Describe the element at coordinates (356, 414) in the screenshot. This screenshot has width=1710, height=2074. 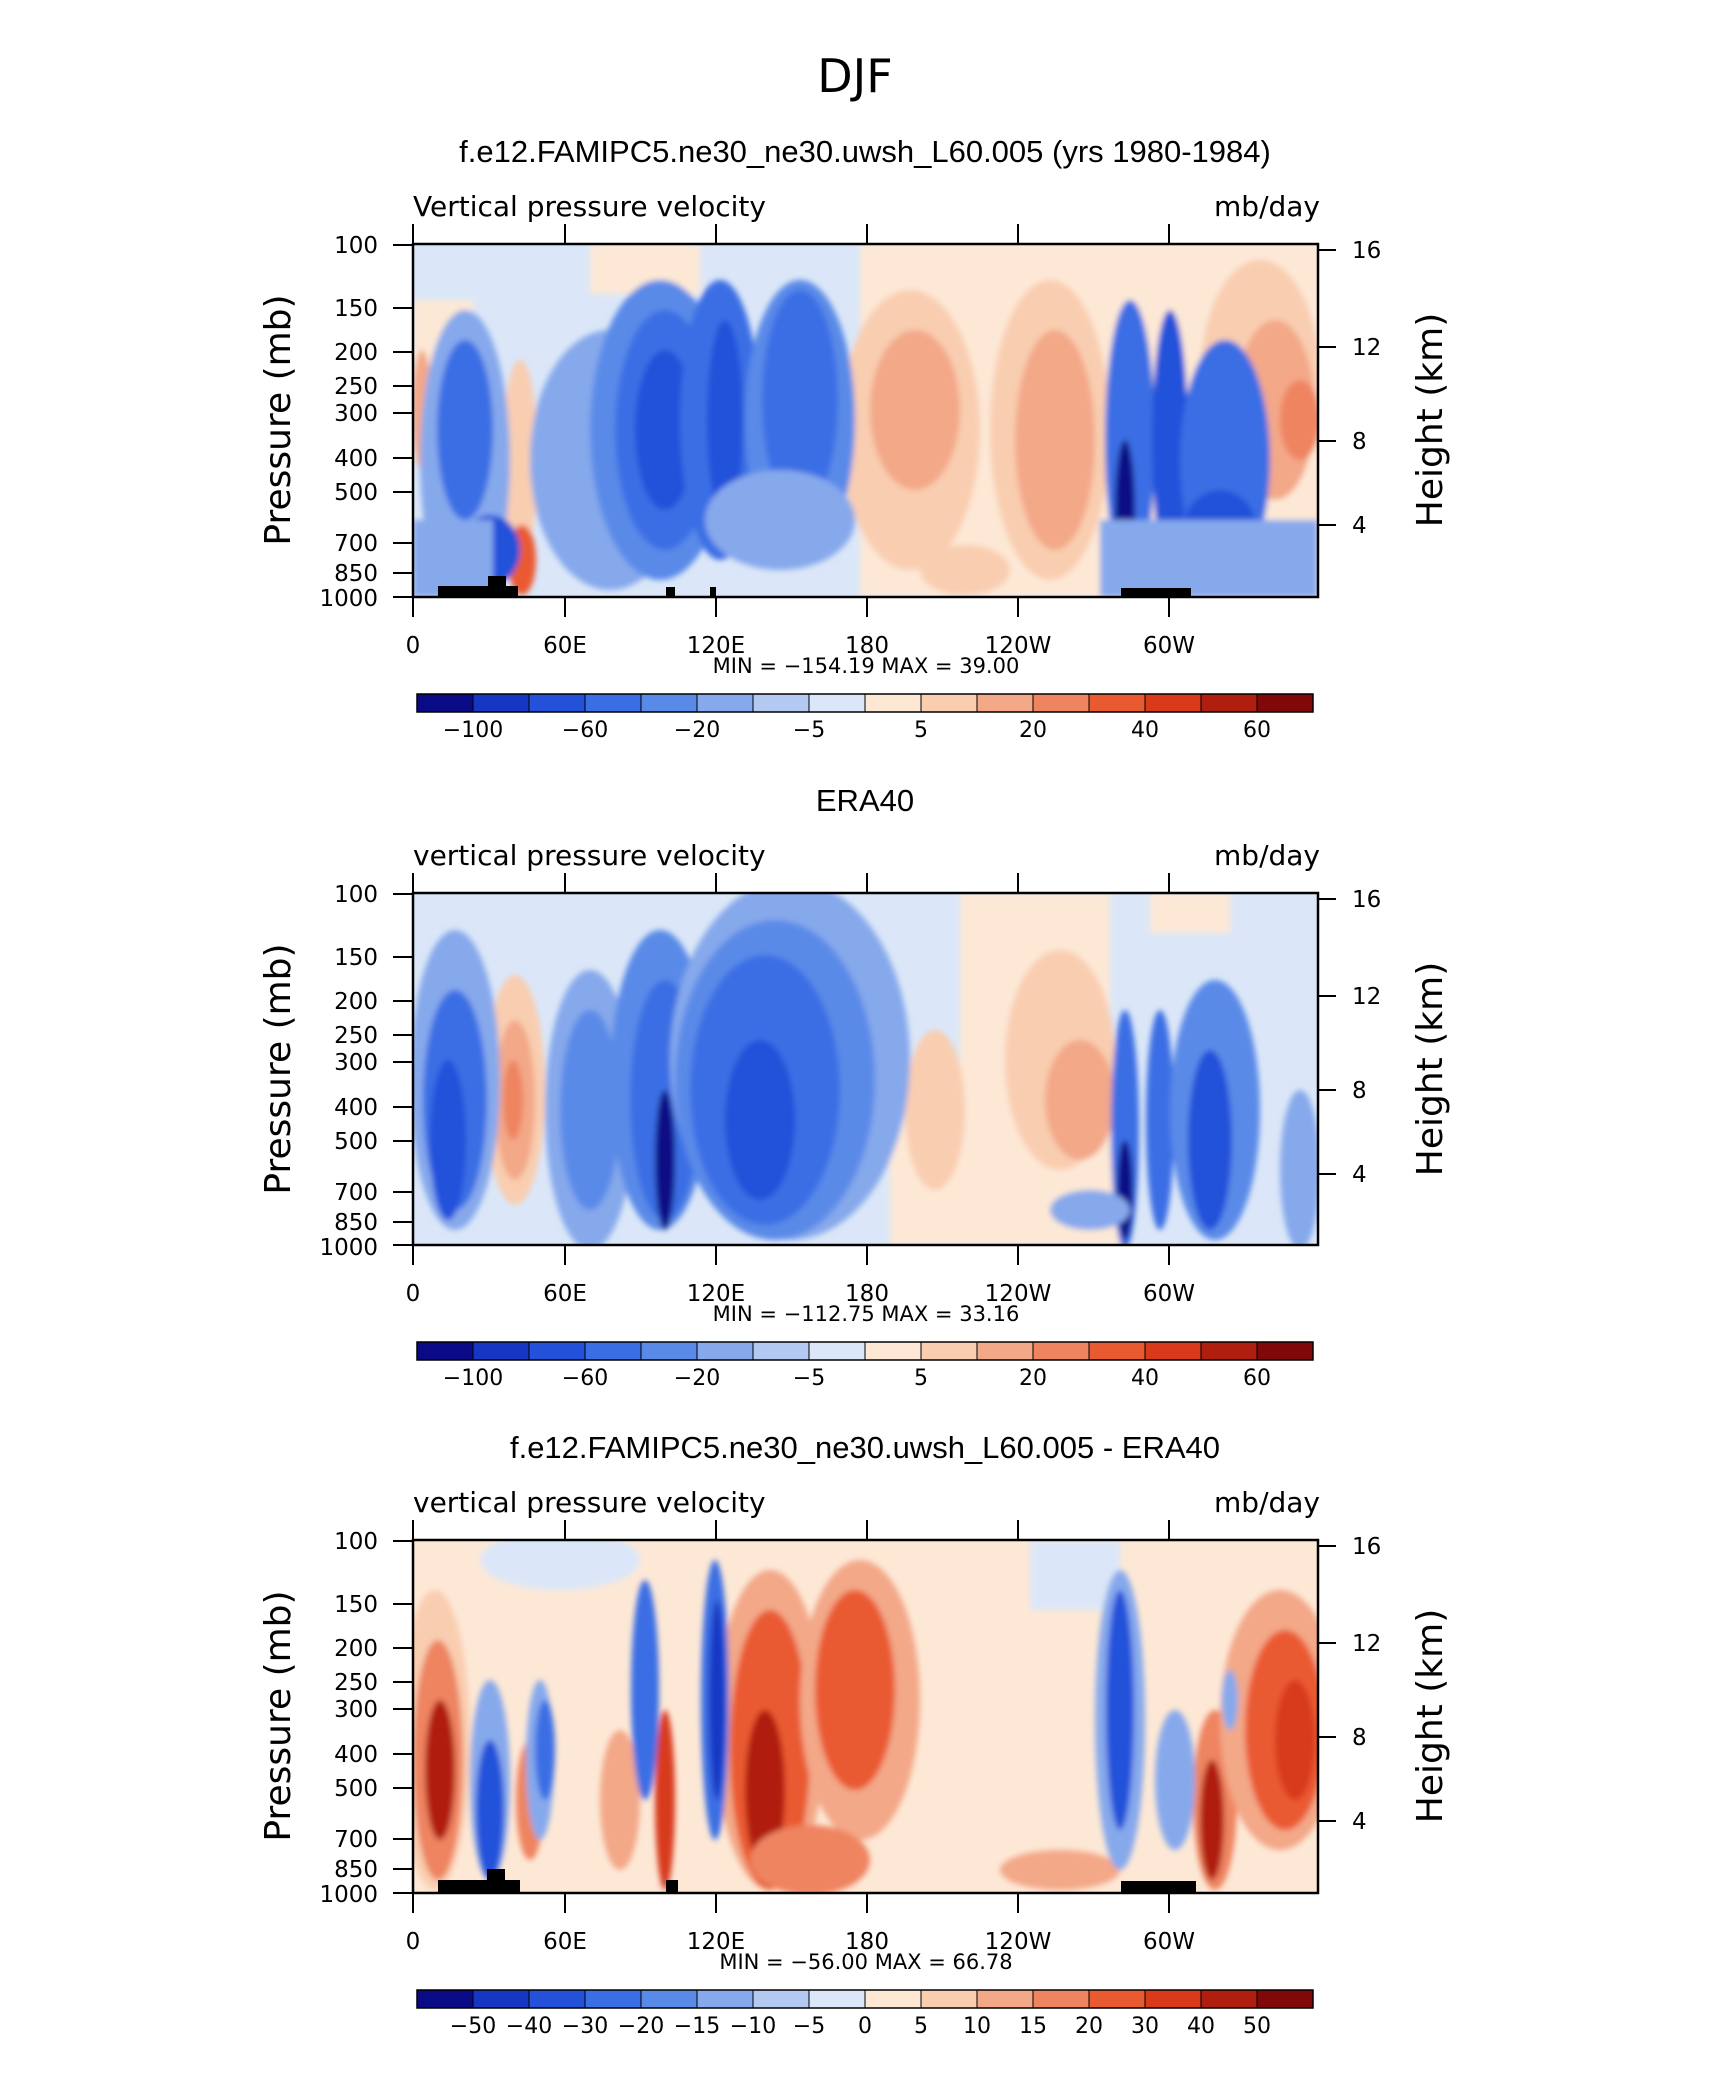
I see `y-tick-label: 300` at that location.